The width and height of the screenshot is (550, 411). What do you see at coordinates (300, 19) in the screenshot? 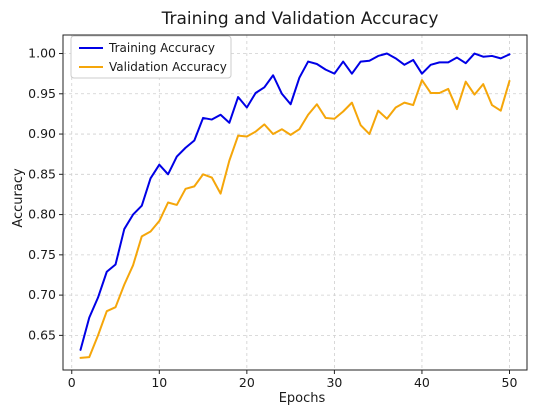
I see `chart-title: Training and Validation Accuracy` at bounding box center [300, 19].